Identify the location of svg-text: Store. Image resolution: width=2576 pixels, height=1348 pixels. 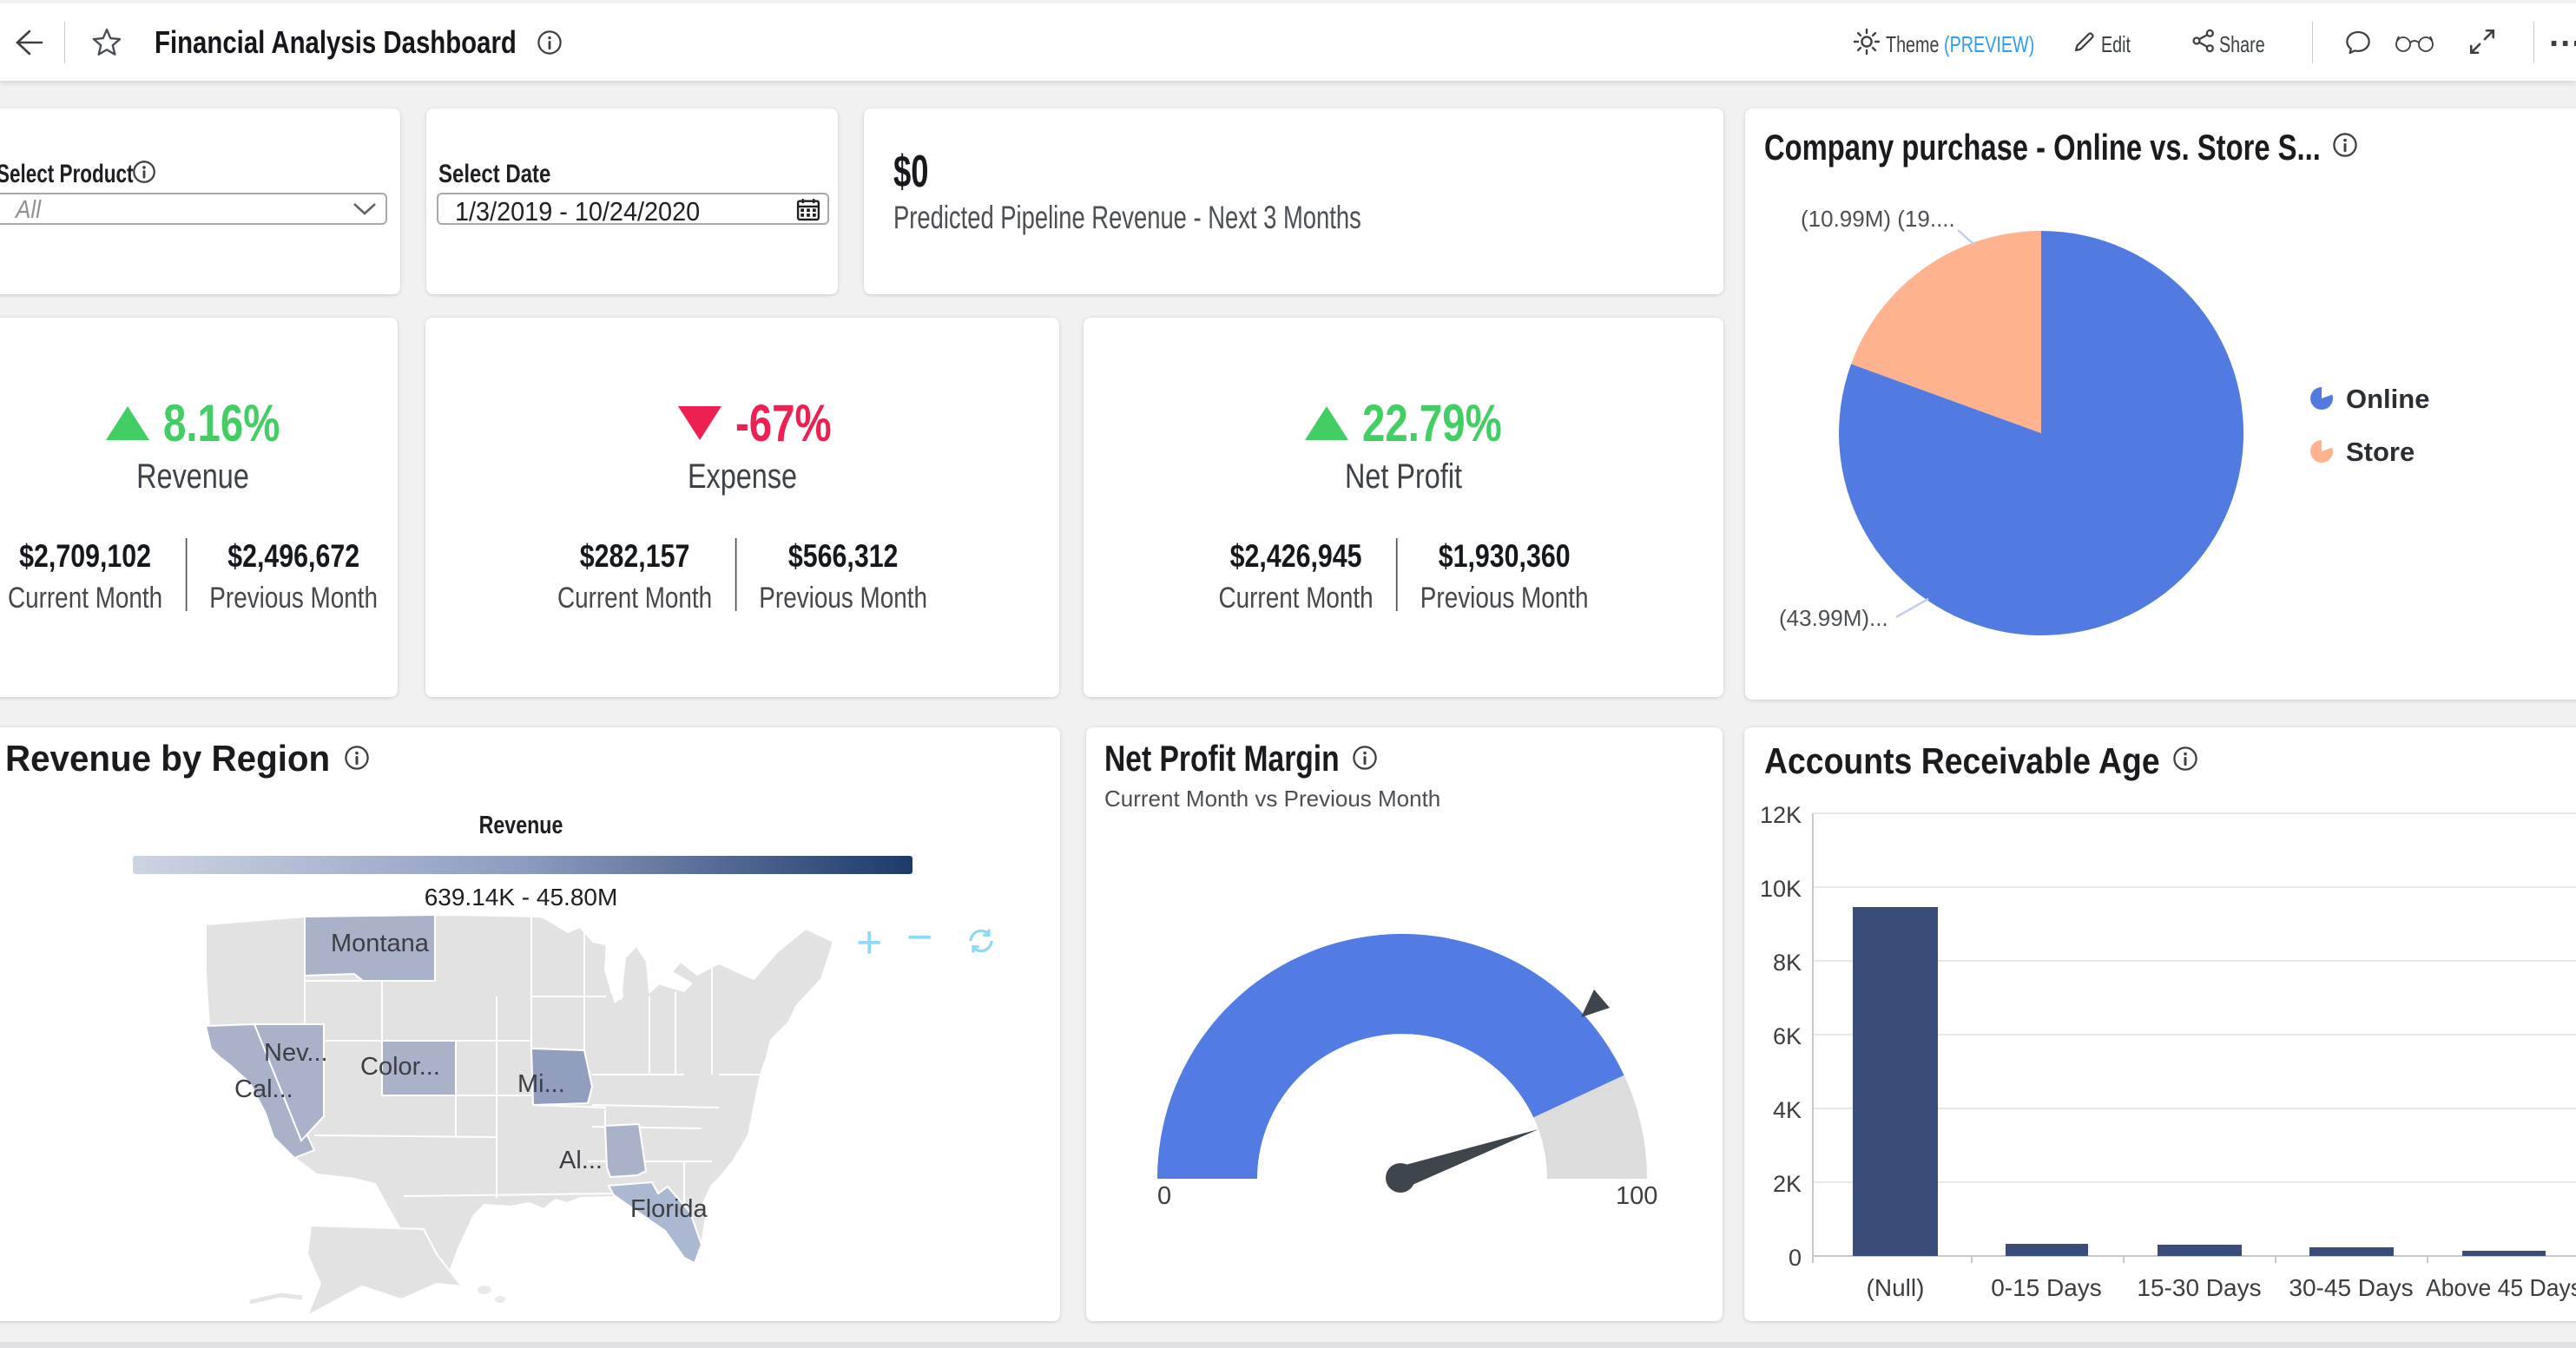
(2380, 452).